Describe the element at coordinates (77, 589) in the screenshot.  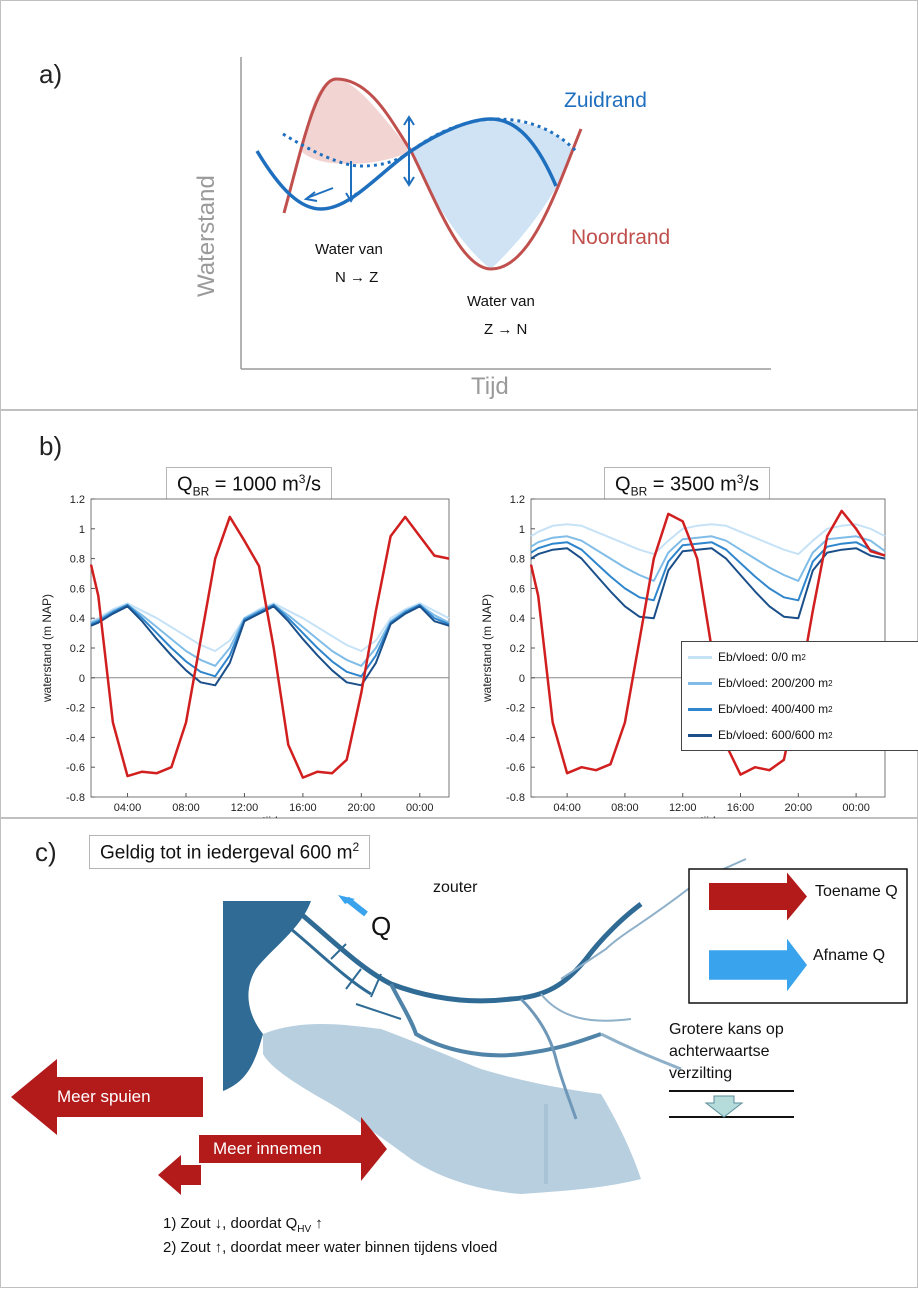
I see `chart1-ytick-label: 0.6` at that location.